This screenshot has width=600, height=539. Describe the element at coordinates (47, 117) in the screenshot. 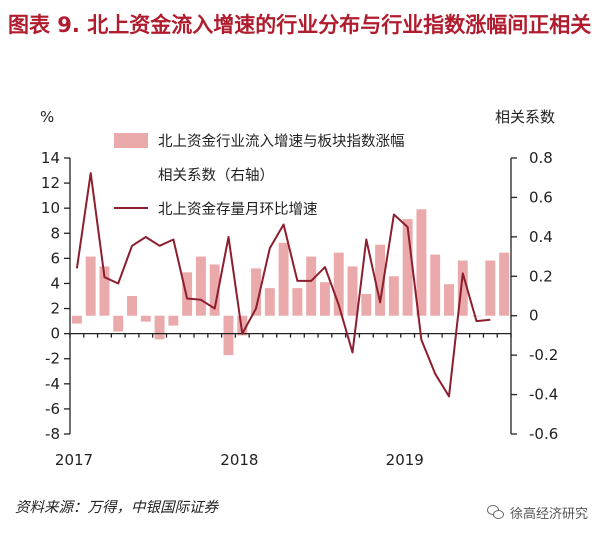

I see `left-axis-unit: %` at that location.